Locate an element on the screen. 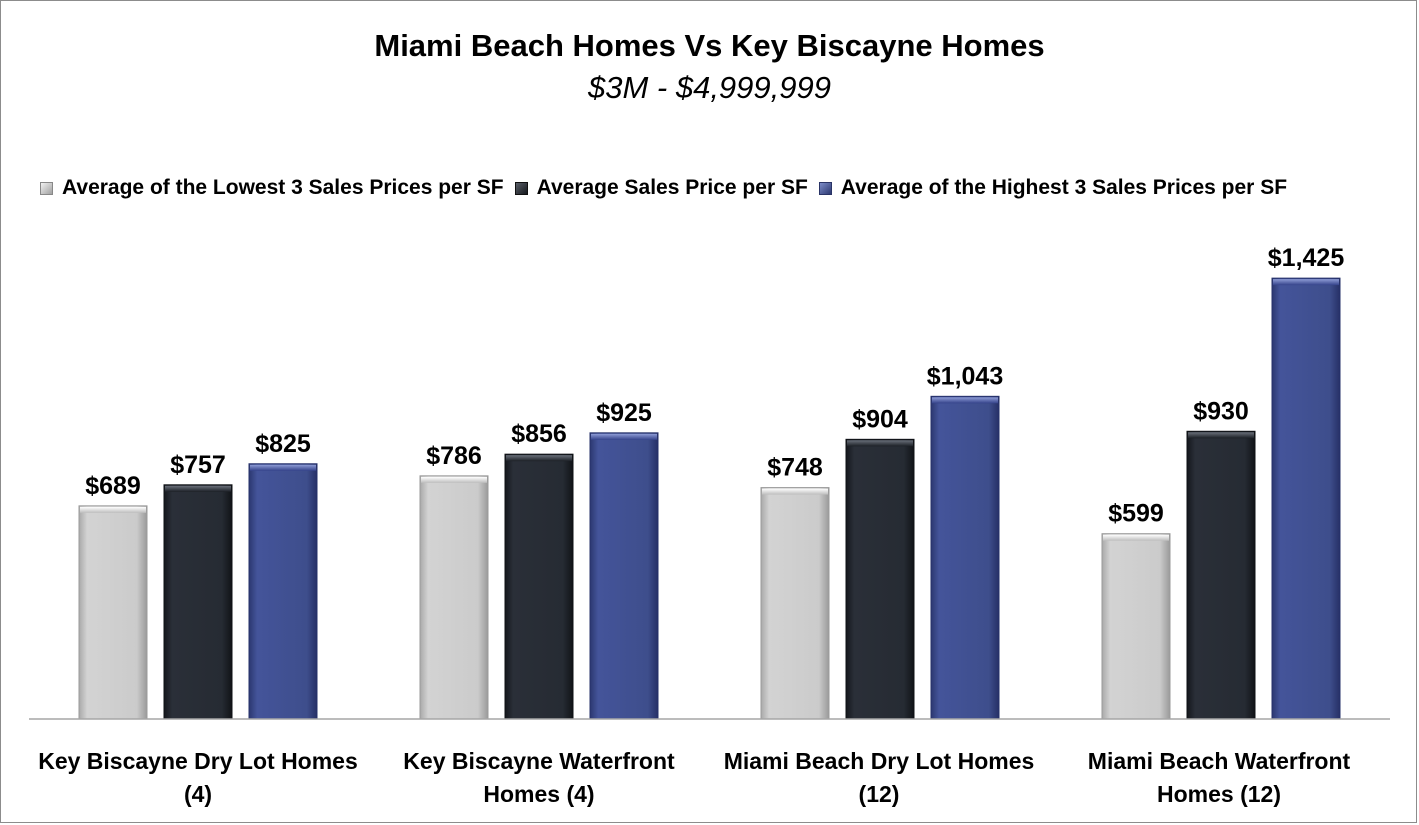  data-label-s0-c2: $748 is located at coordinates (795, 468).